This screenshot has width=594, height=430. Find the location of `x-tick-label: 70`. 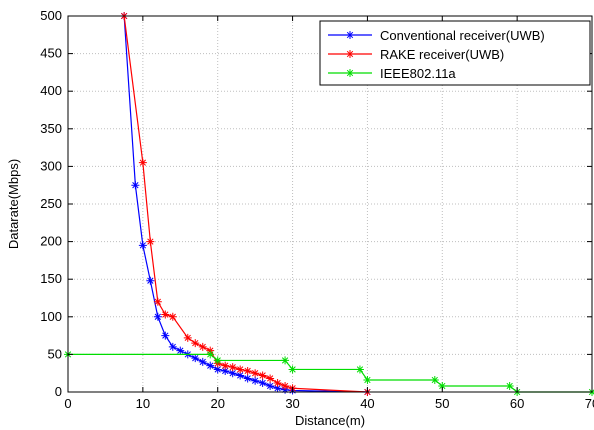

x-tick-label: 70 is located at coordinates (589, 403).